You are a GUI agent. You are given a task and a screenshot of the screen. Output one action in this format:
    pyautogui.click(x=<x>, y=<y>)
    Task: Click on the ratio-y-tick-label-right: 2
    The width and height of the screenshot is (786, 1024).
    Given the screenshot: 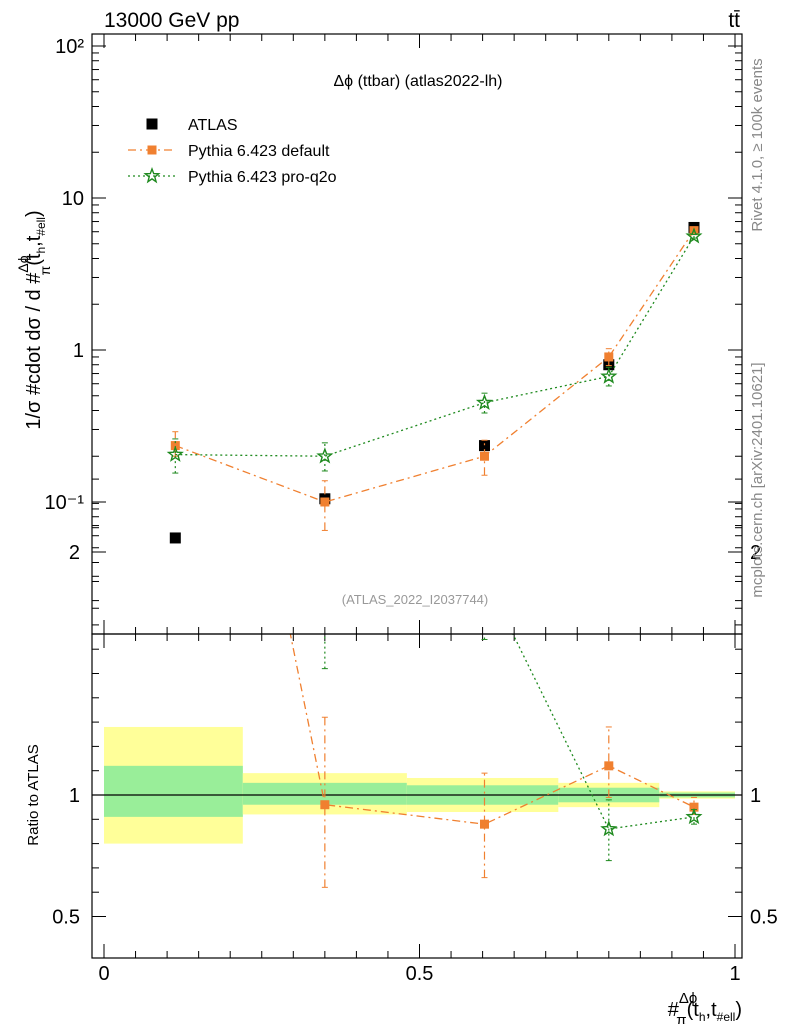 What is the action you would take?
    pyautogui.click(x=755, y=553)
    